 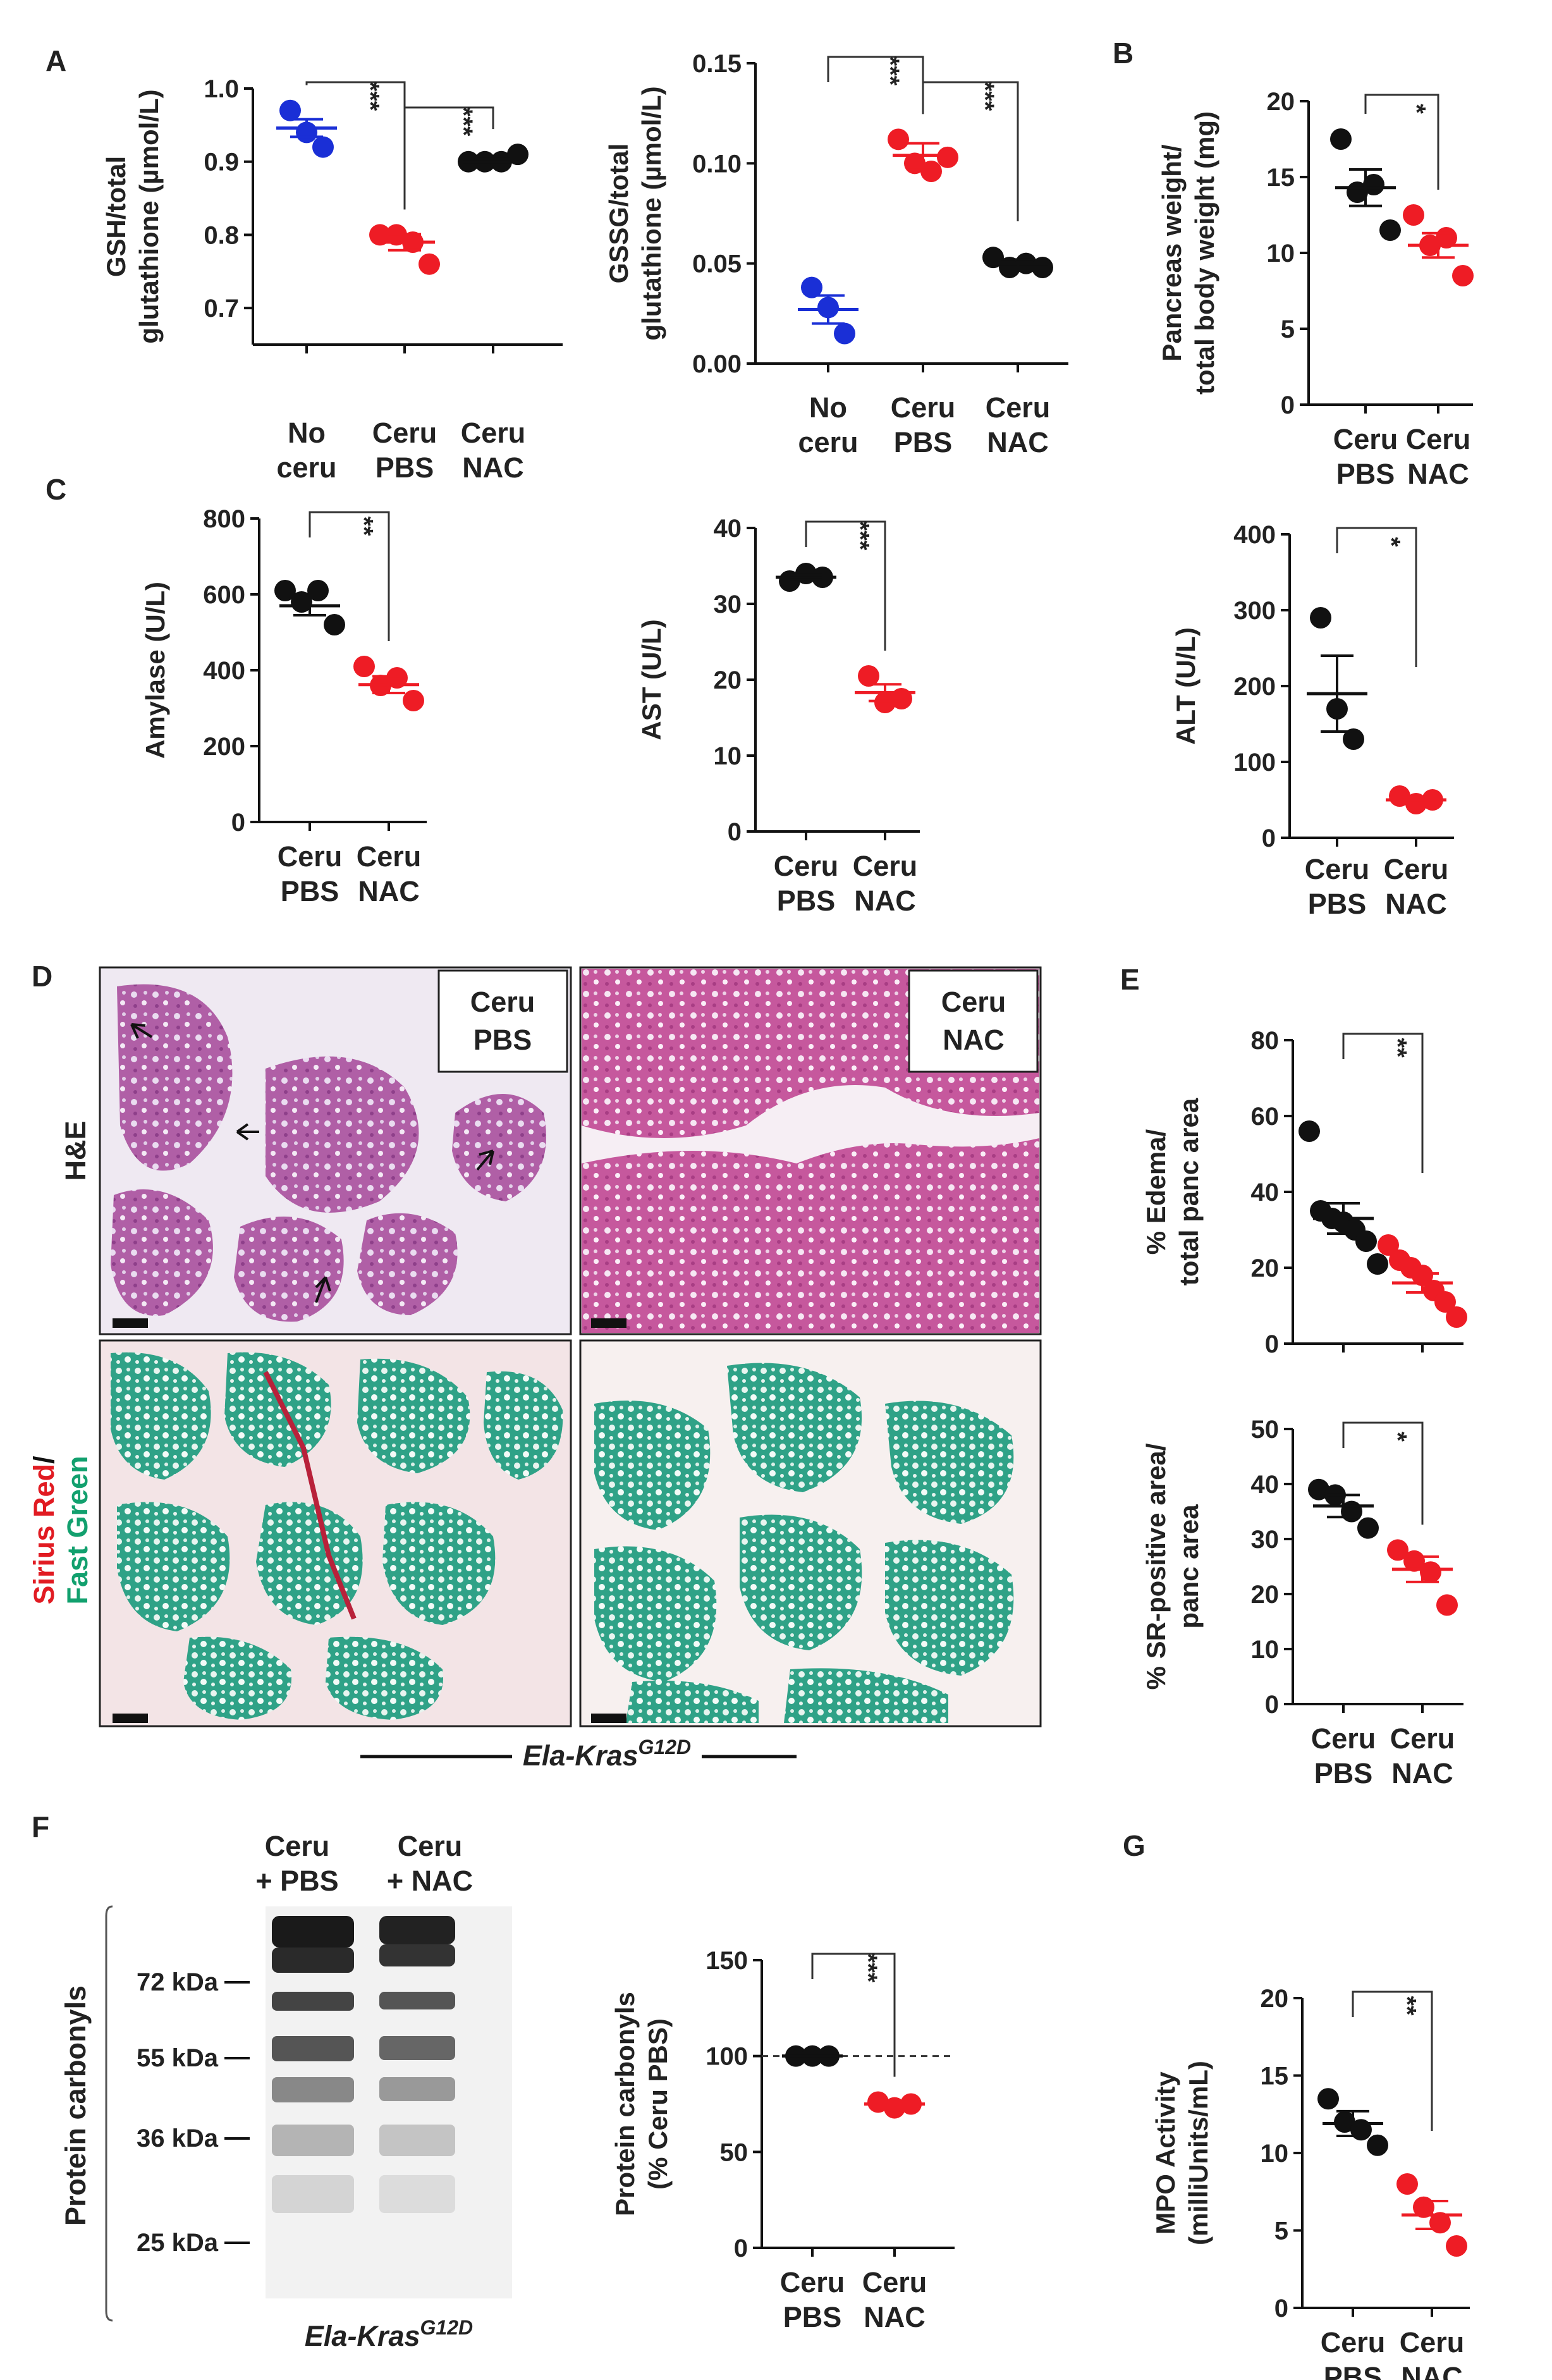 What do you see at coordinates (336, 1150) in the screenshot?
I see `he-ceru-pbs-image: Ceru PBS` at bounding box center [336, 1150].